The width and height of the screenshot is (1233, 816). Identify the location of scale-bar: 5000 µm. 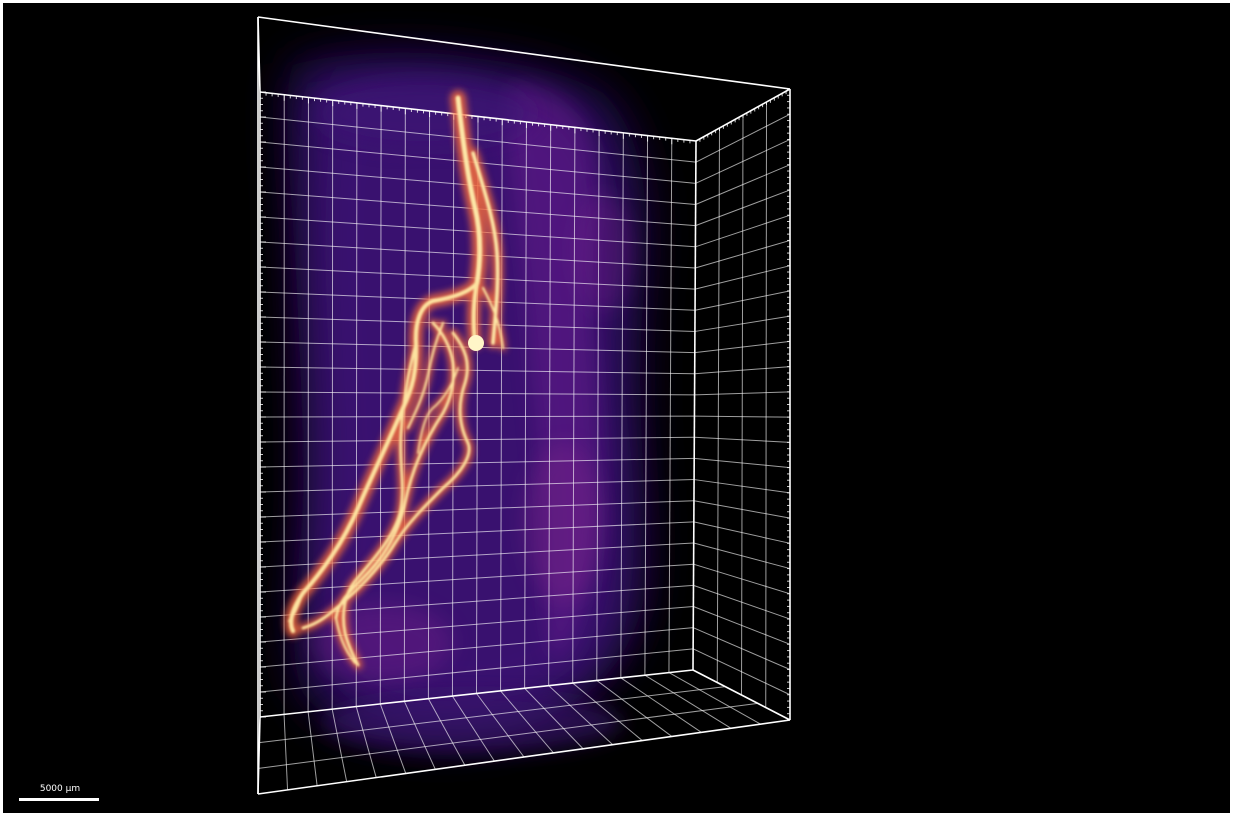
(60, 794).